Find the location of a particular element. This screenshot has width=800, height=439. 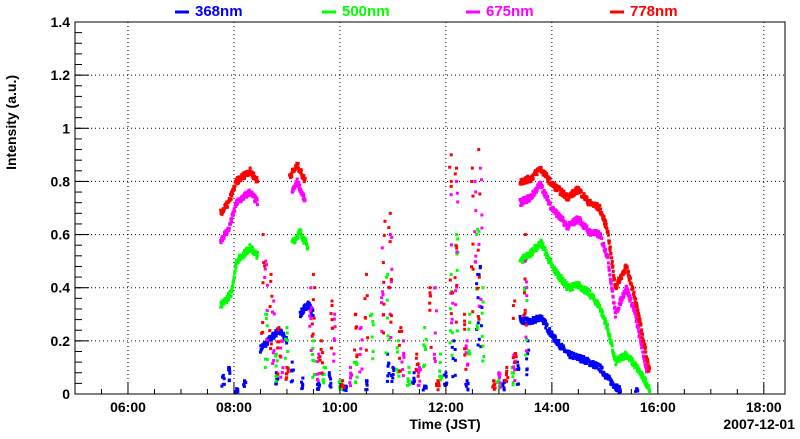

y-tick-label: 1 is located at coordinates (66, 128).